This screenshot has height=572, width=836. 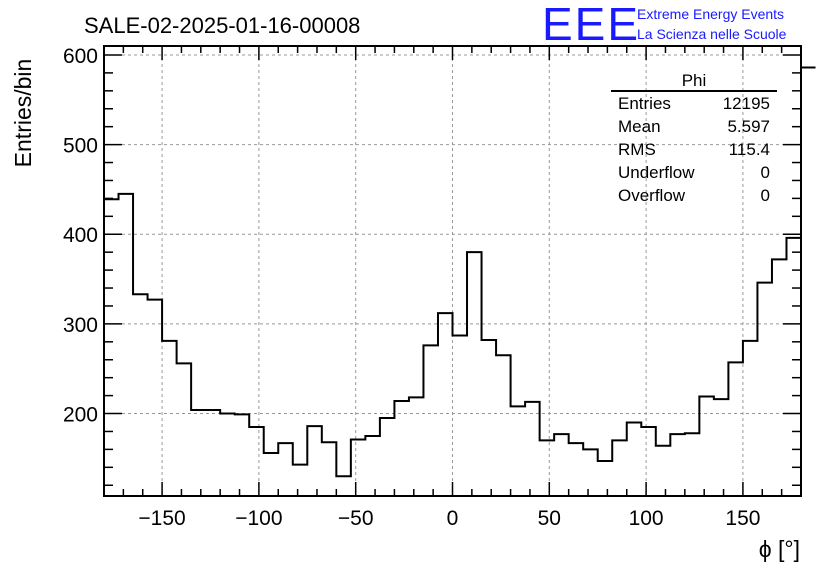 I want to click on x-tick-label: 0, so click(x=453, y=518).